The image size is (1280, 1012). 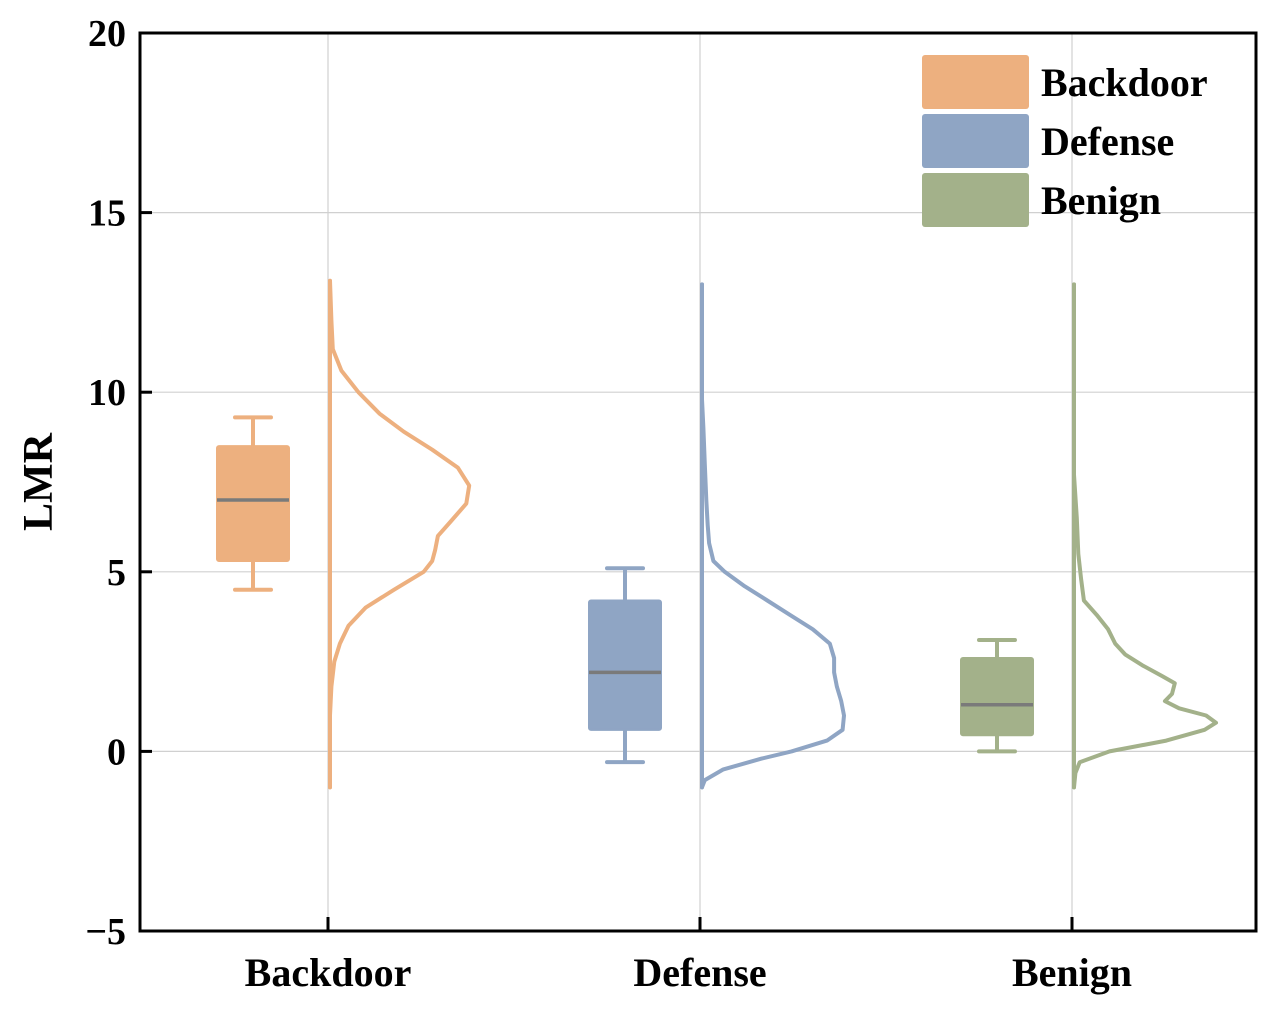 I want to click on violin-backdoor, so click(x=400, y=534).